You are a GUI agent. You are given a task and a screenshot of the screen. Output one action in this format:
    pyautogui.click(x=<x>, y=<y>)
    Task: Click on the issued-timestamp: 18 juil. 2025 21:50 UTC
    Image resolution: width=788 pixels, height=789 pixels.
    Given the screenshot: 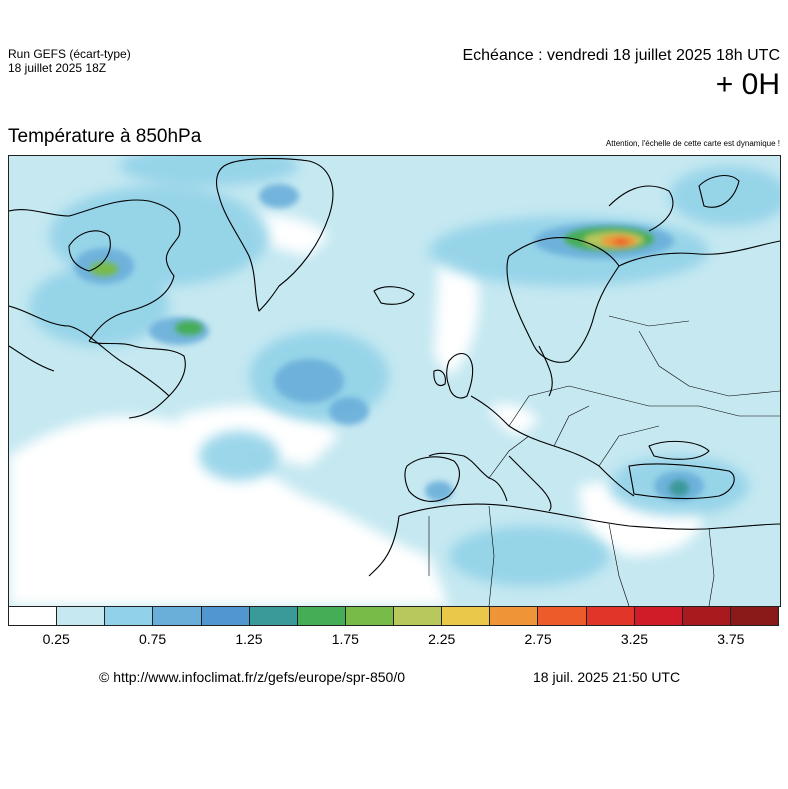 What is the action you would take?
    pyautogui.click(x=607, y=677)
    